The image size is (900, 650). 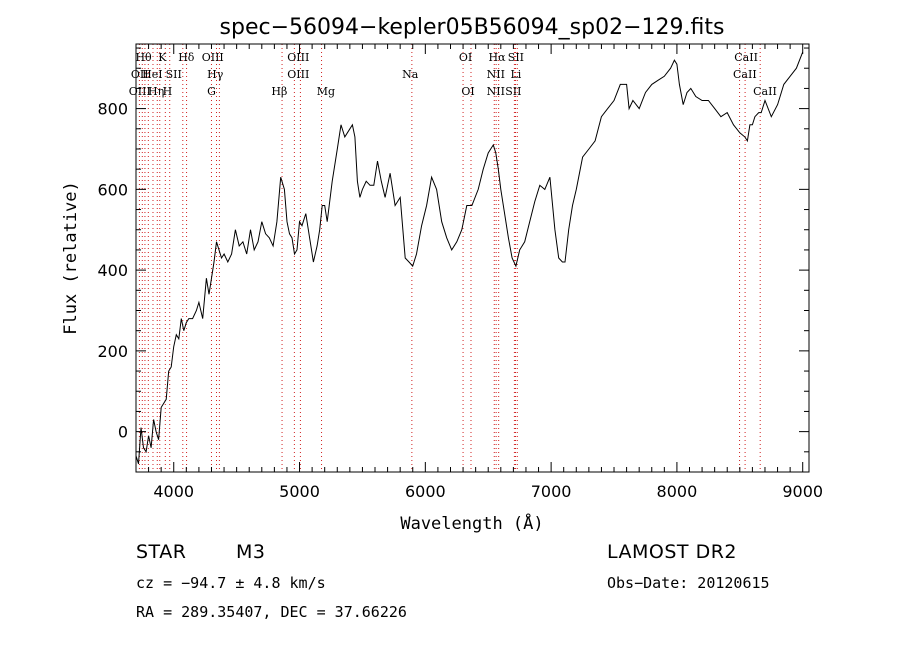 I want to click on line-label: Hγ, so click(x=215, y=74).